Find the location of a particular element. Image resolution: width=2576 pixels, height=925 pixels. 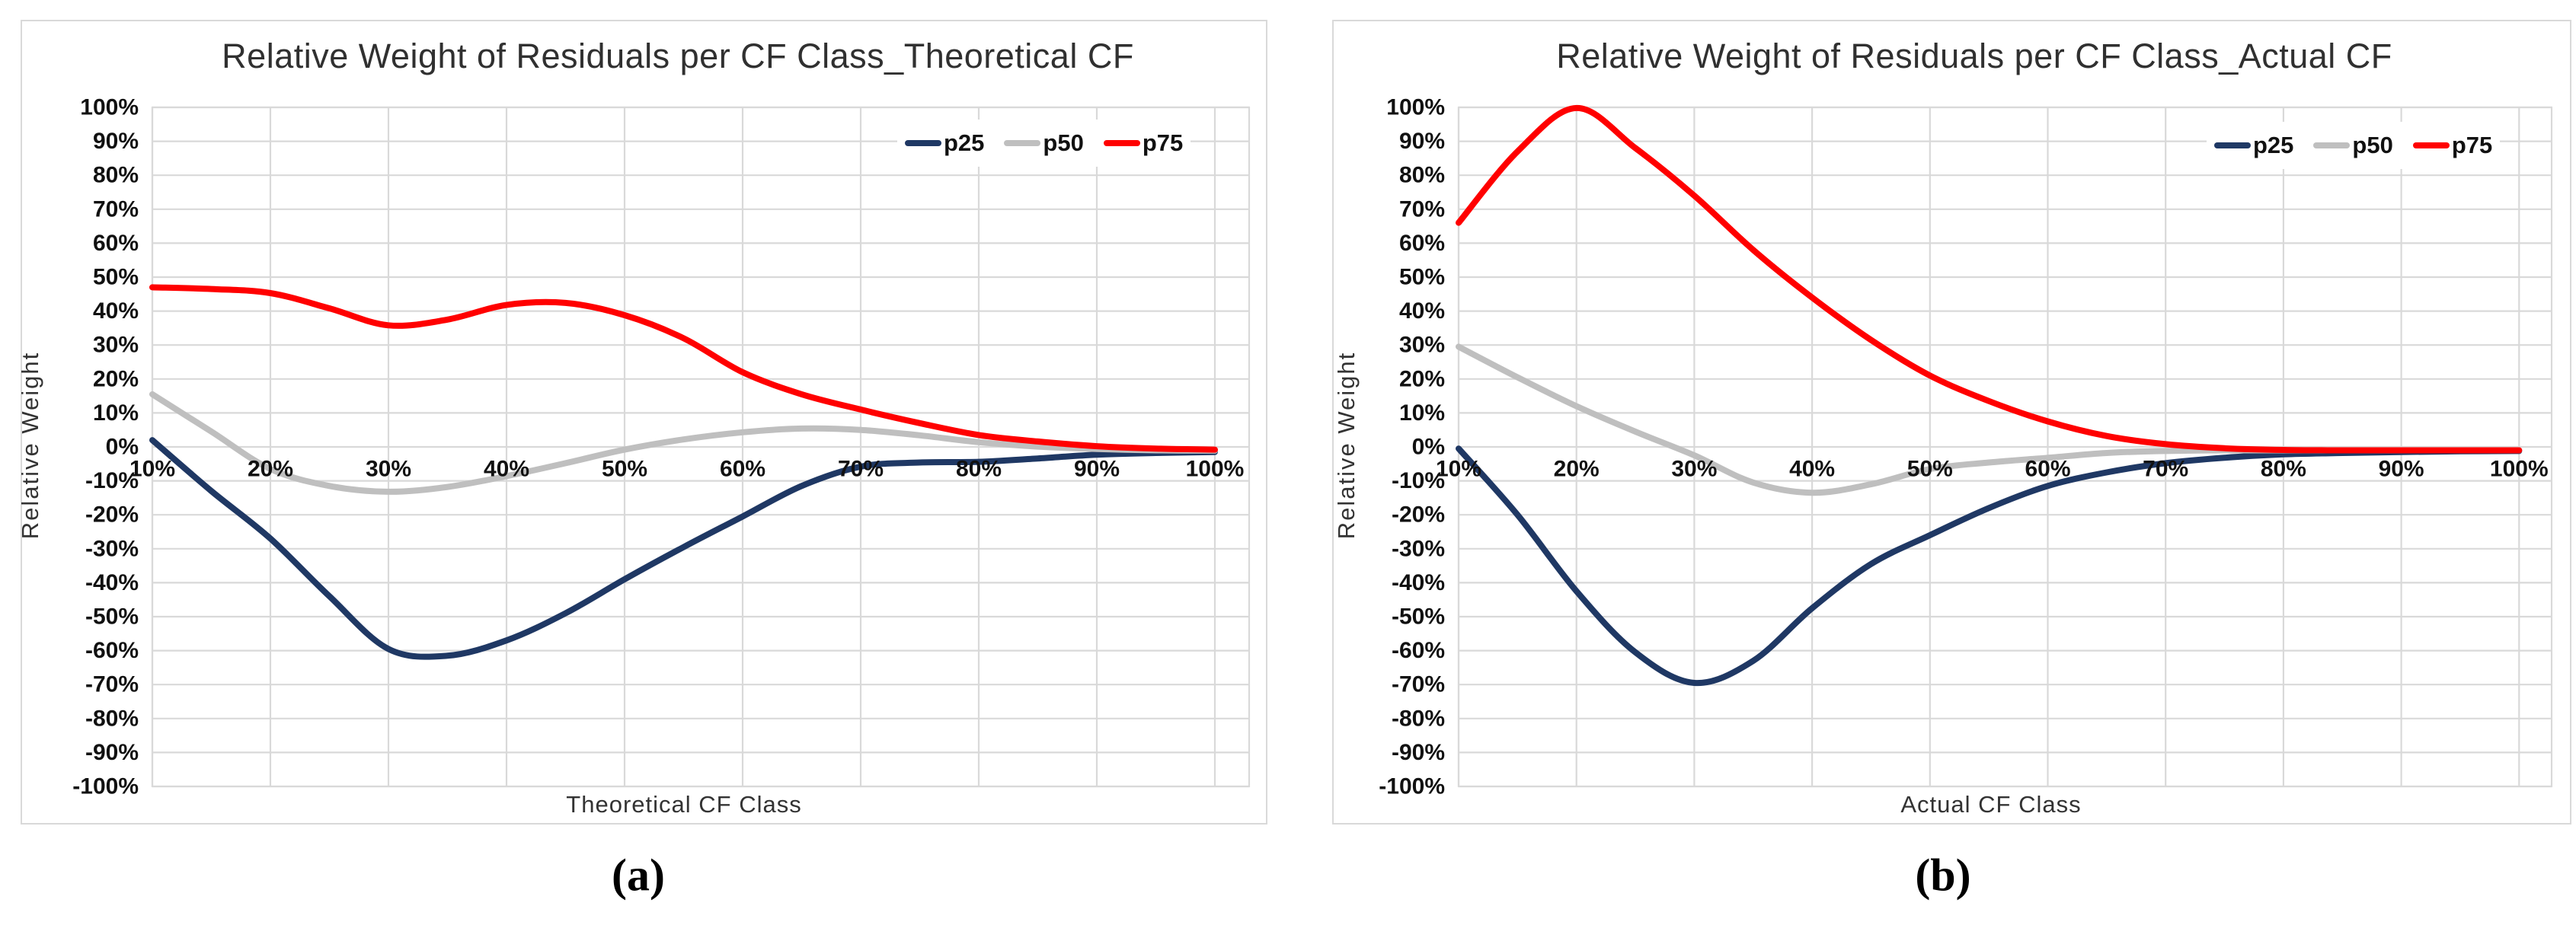

chart-a-y-axis-title: Relative Weight is located at coordinates (30, 445).